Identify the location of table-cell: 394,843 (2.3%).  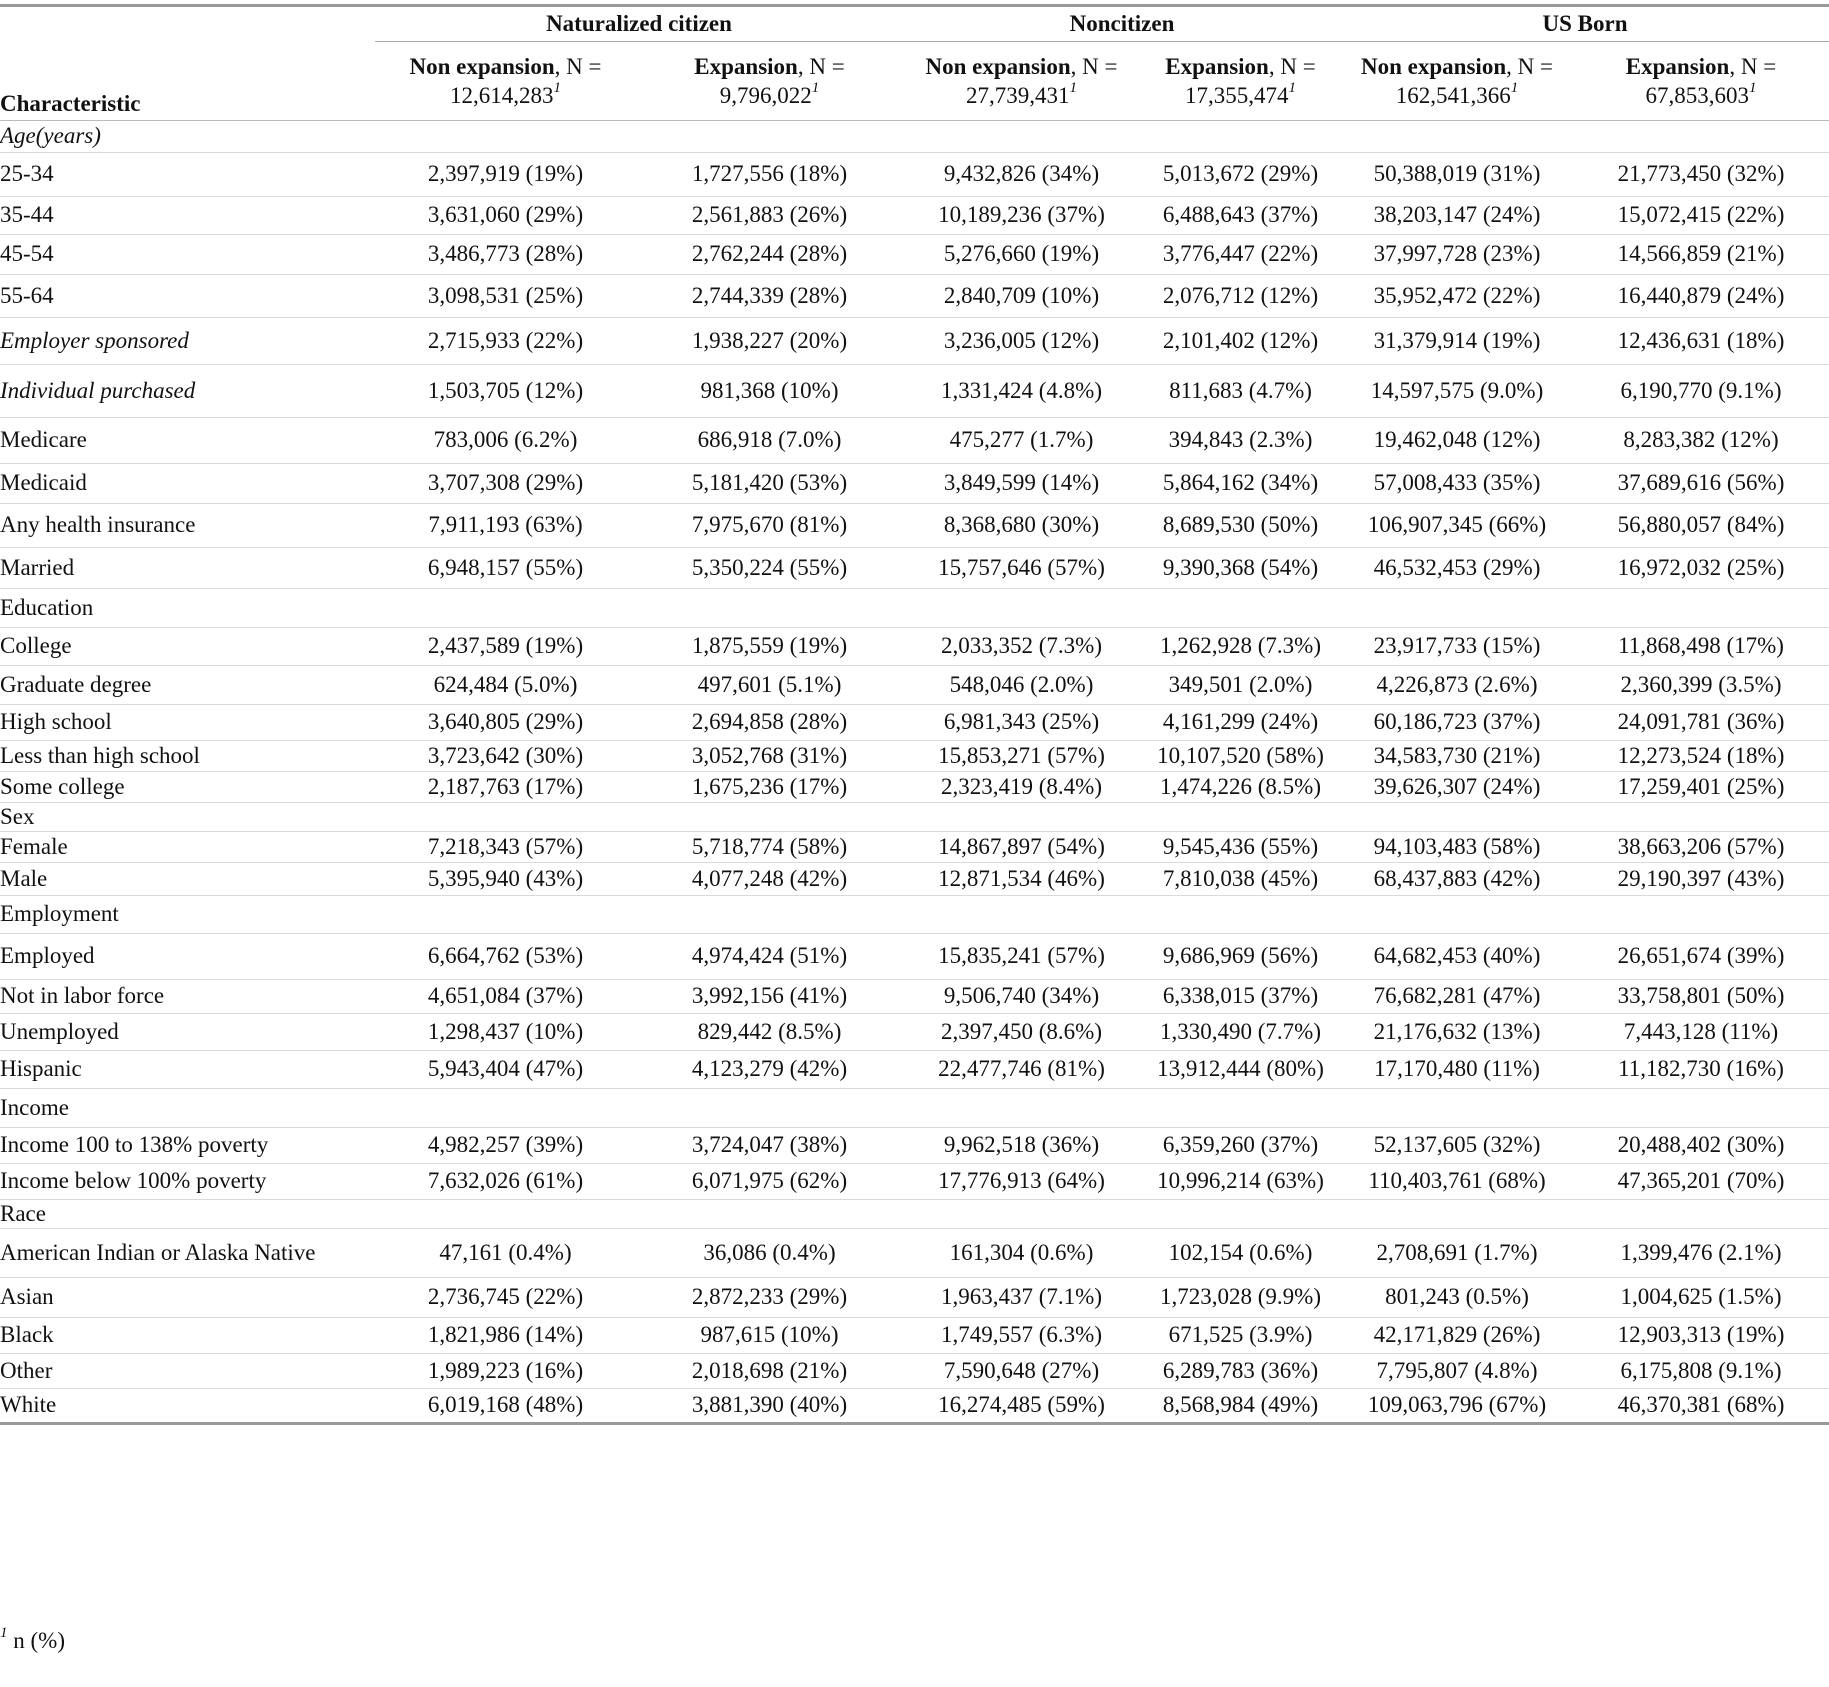
(1240, 440).